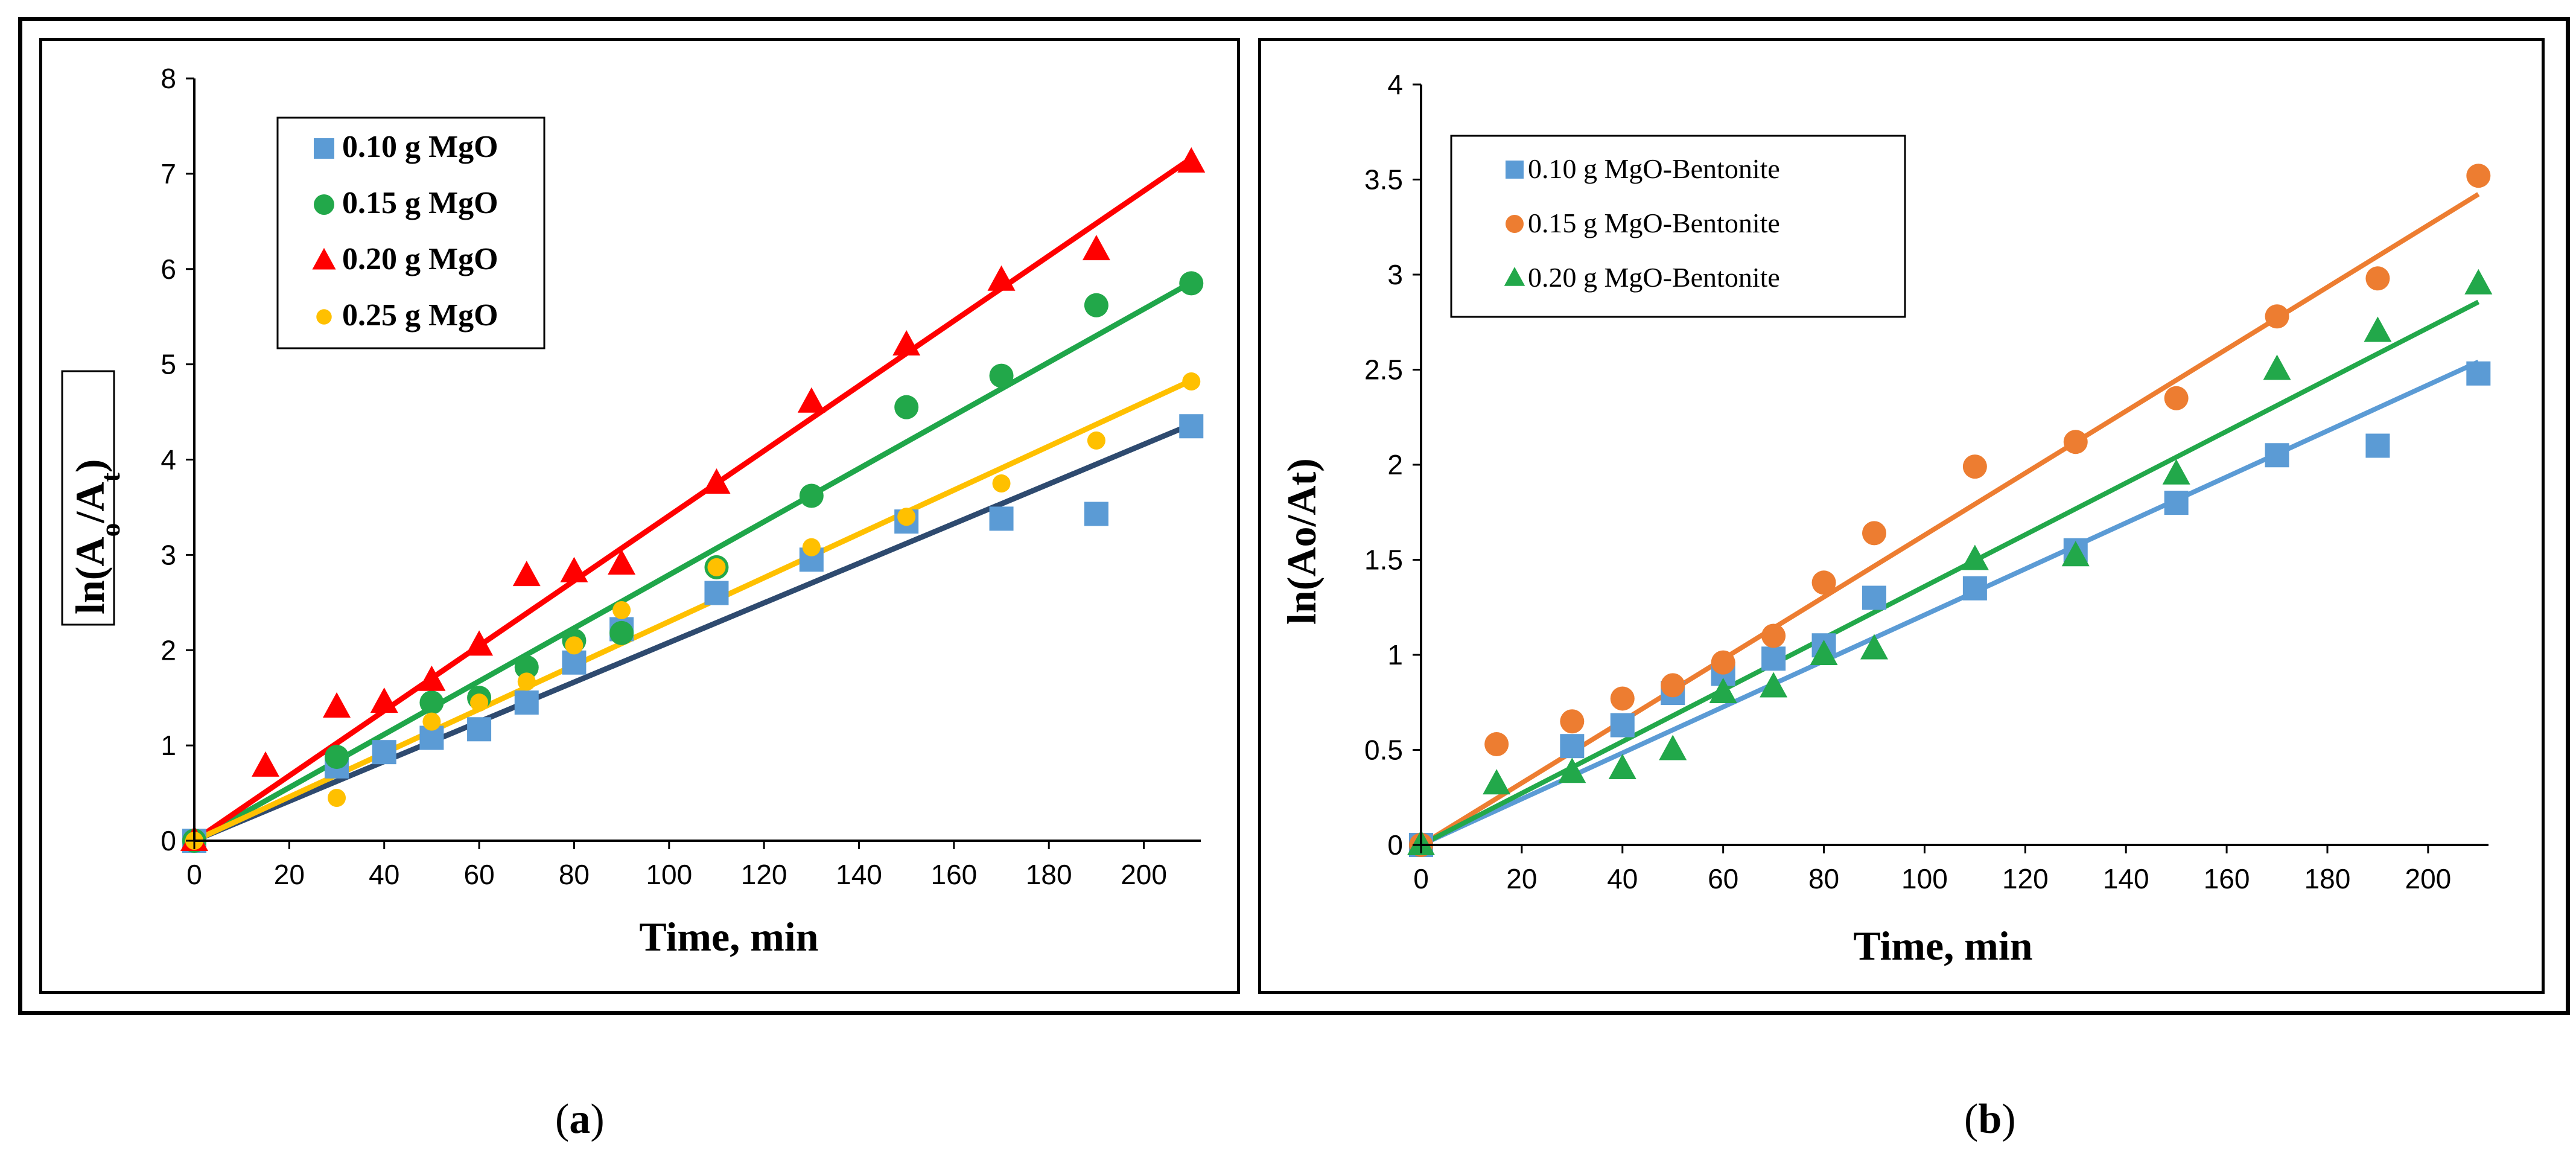  What do you see at coordinates (1654, 169) in the screenshot?
I see `legend-label: 0.10 g MgO-Bentonite` at bounding box center [1654, 169].